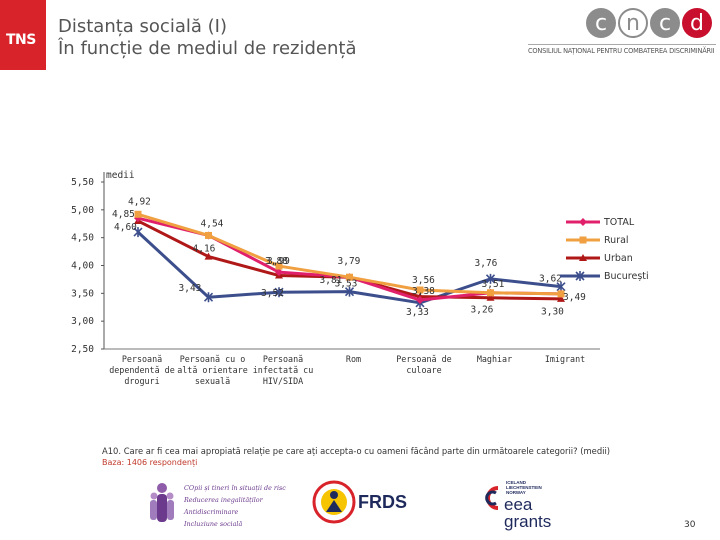 This screenshot has width=720, height=540. I want to click on base-note: Baza: 1406 respondenți, so click(150, 462).